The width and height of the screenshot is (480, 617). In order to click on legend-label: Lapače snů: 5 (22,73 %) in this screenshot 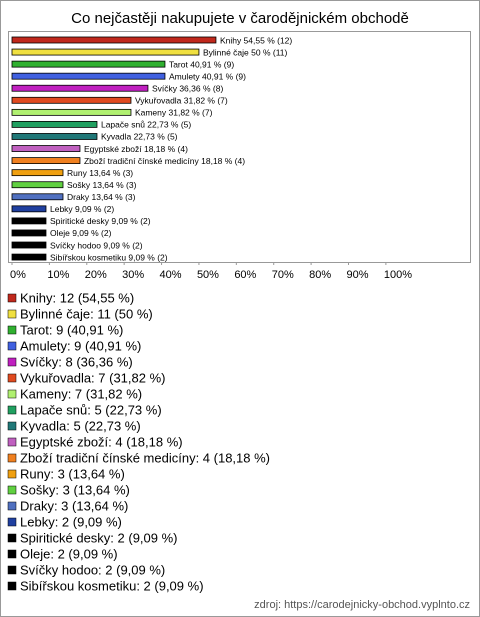, I will do `click(91, 409)`.